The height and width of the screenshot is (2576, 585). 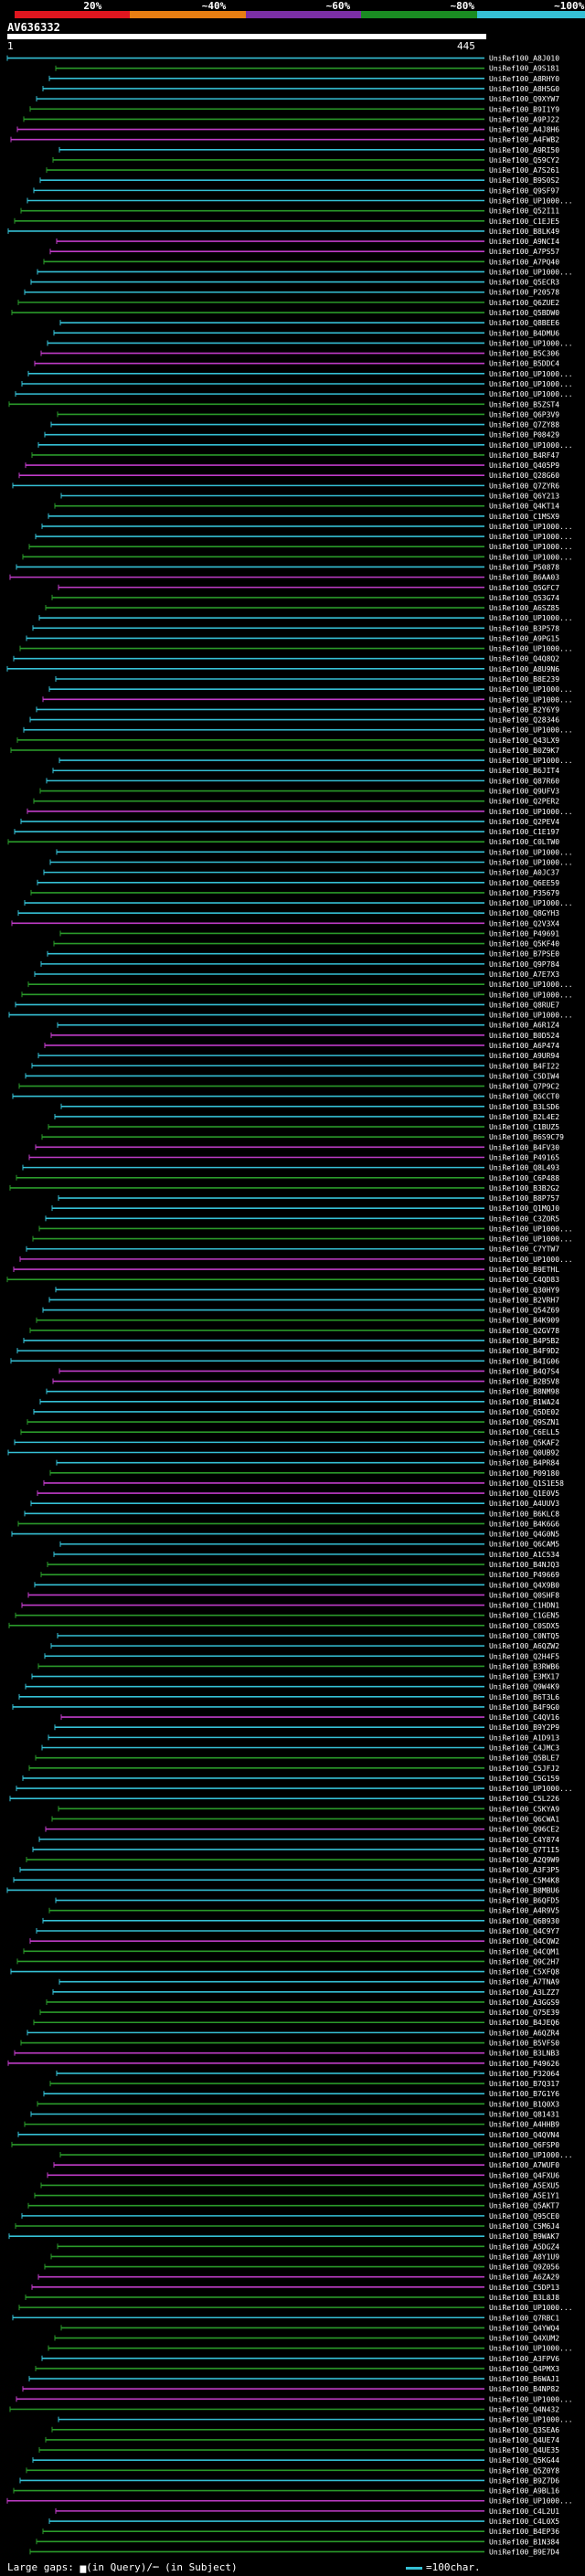 I want to click on hit-label: UniRef100_Q5ECR3, so click(x=524, y=283).